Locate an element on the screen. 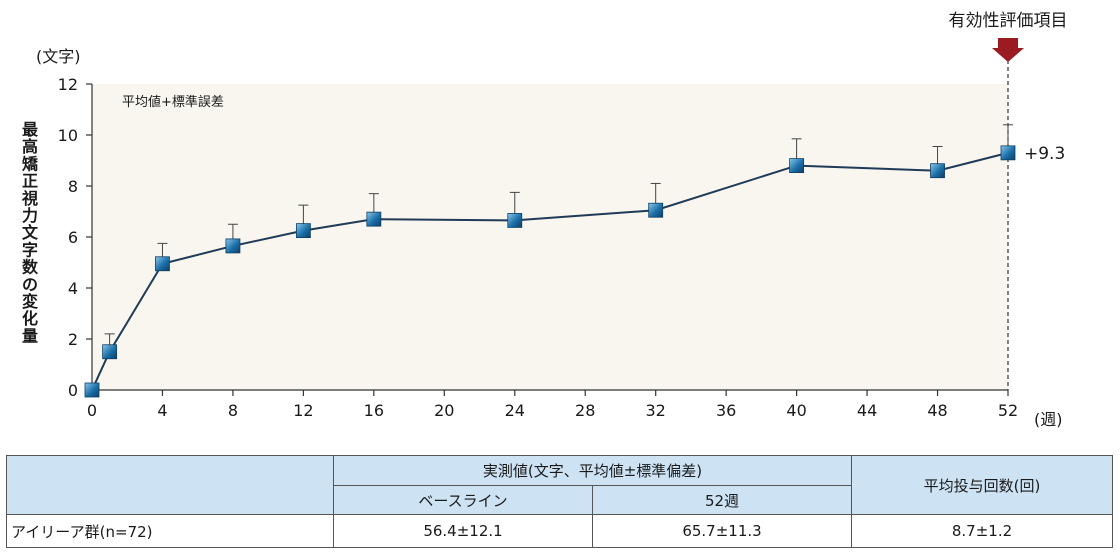  x-tick-label: 16 is located at coordinates (374, 410).